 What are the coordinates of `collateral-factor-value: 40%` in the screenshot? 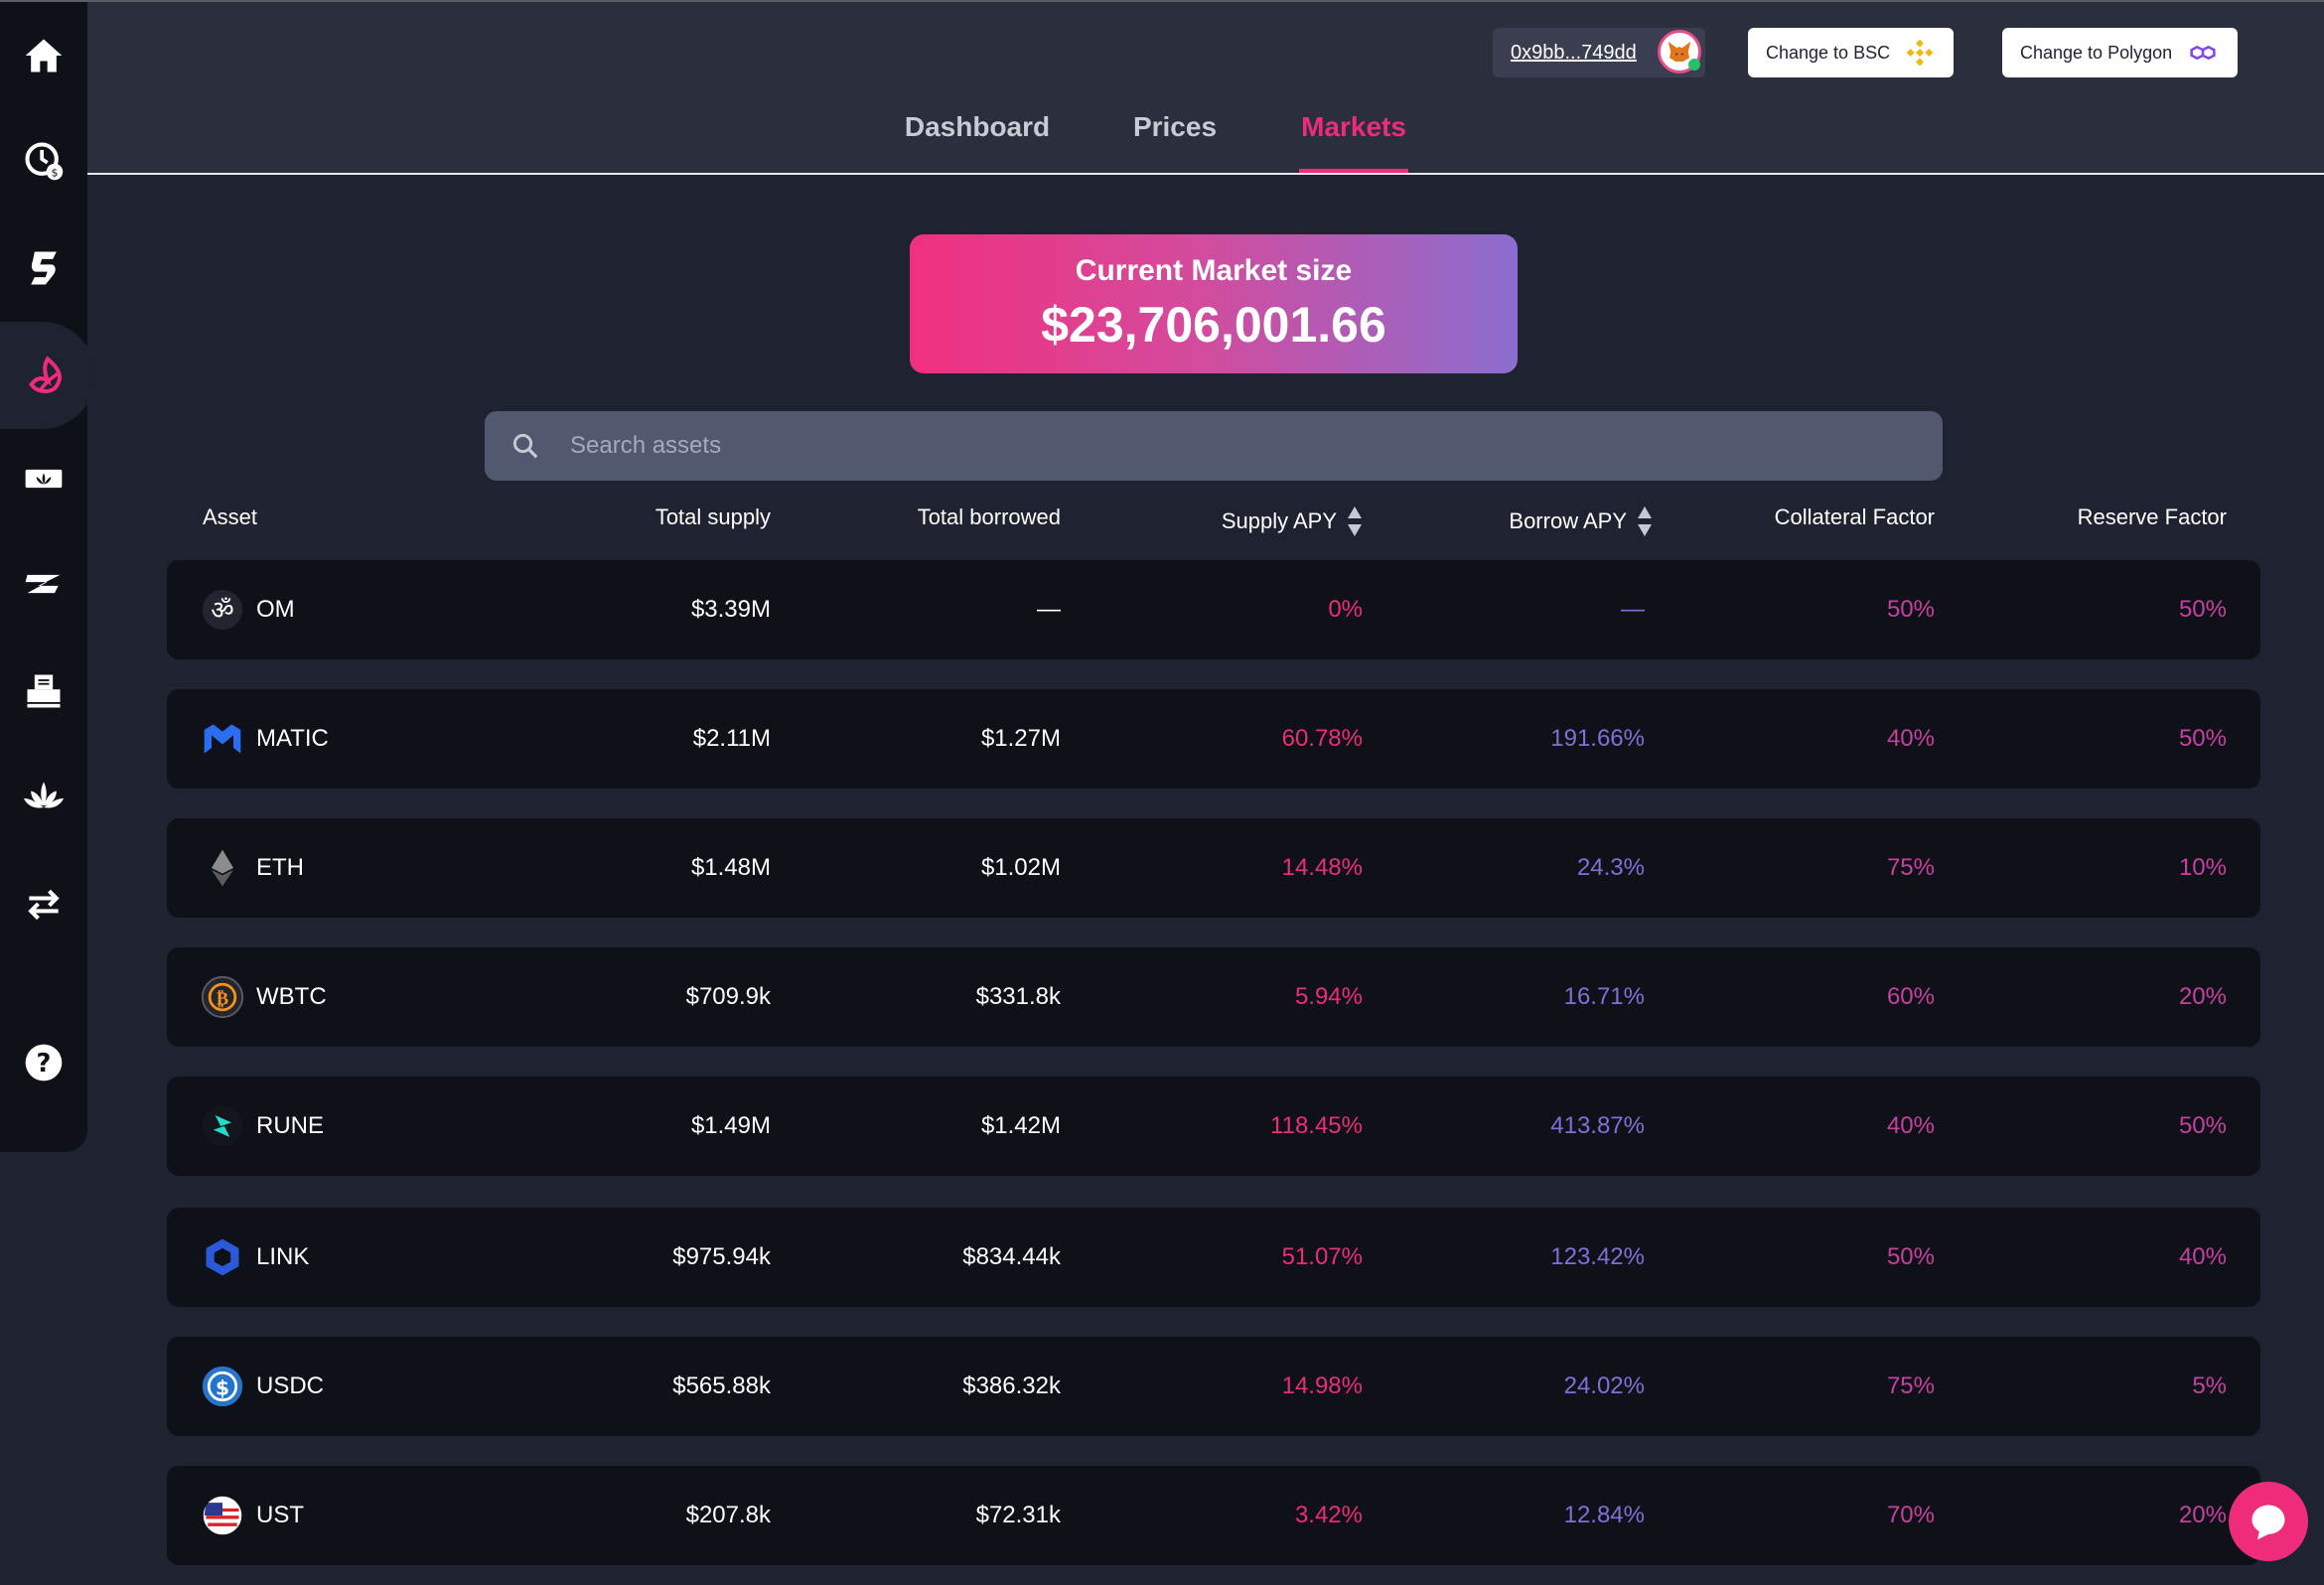 It's located at (1910, 1125).